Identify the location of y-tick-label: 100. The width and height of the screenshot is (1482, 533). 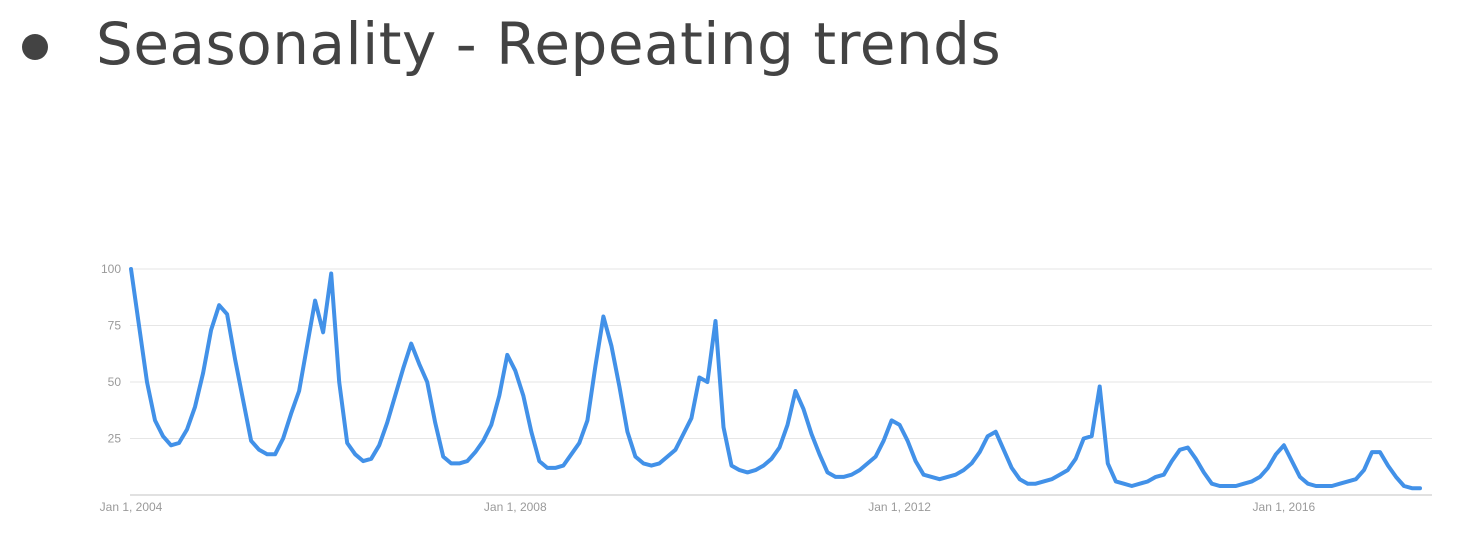
(111, 269).